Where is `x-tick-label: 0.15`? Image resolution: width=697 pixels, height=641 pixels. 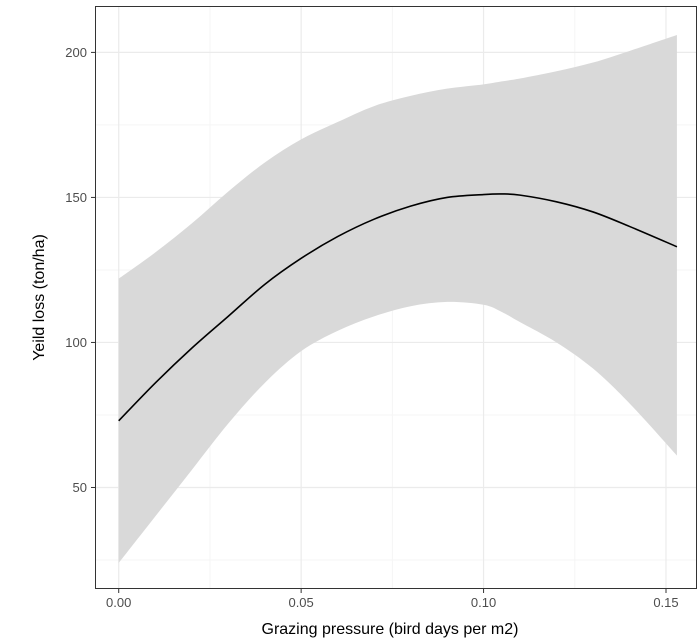
x-tick-label: 0.15 is located at coordinates (665, 602).